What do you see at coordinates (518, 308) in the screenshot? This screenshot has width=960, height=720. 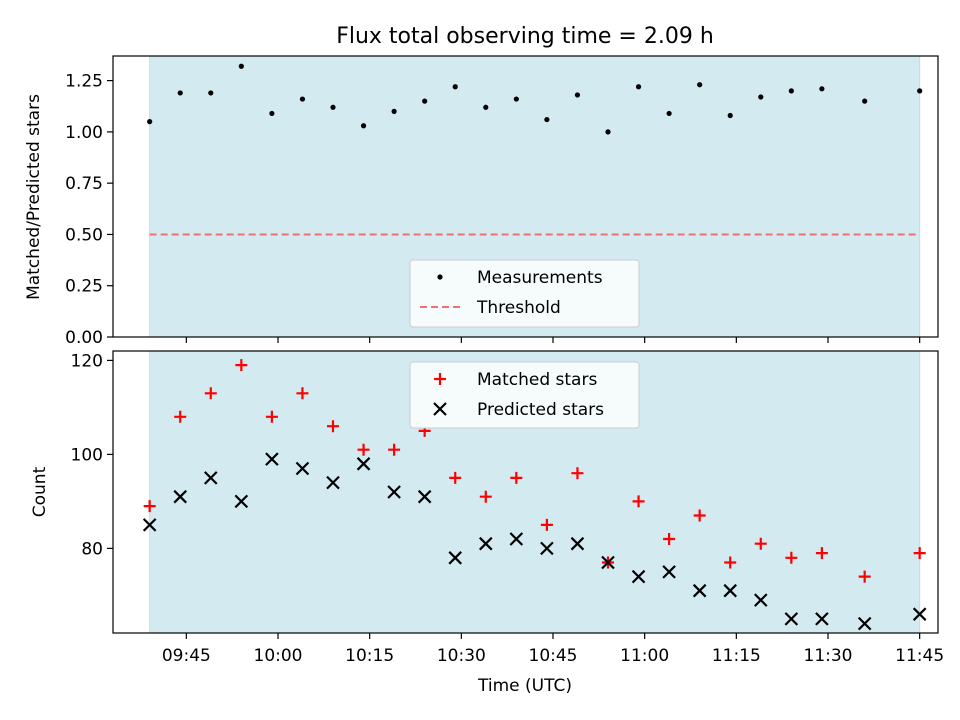 I see `threshold-legend-label: Threshold` at bounding box center [518, 308].